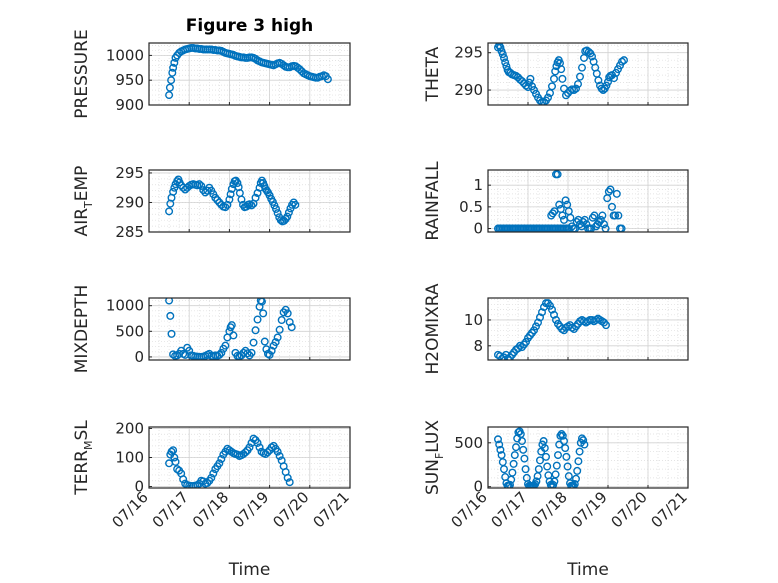 The image size is (778, 583). Describe the element at coordinates (556, 201) in the screenshot. I see `rainfall-axes: 0 0.5 1 RAINFALL` at that location.